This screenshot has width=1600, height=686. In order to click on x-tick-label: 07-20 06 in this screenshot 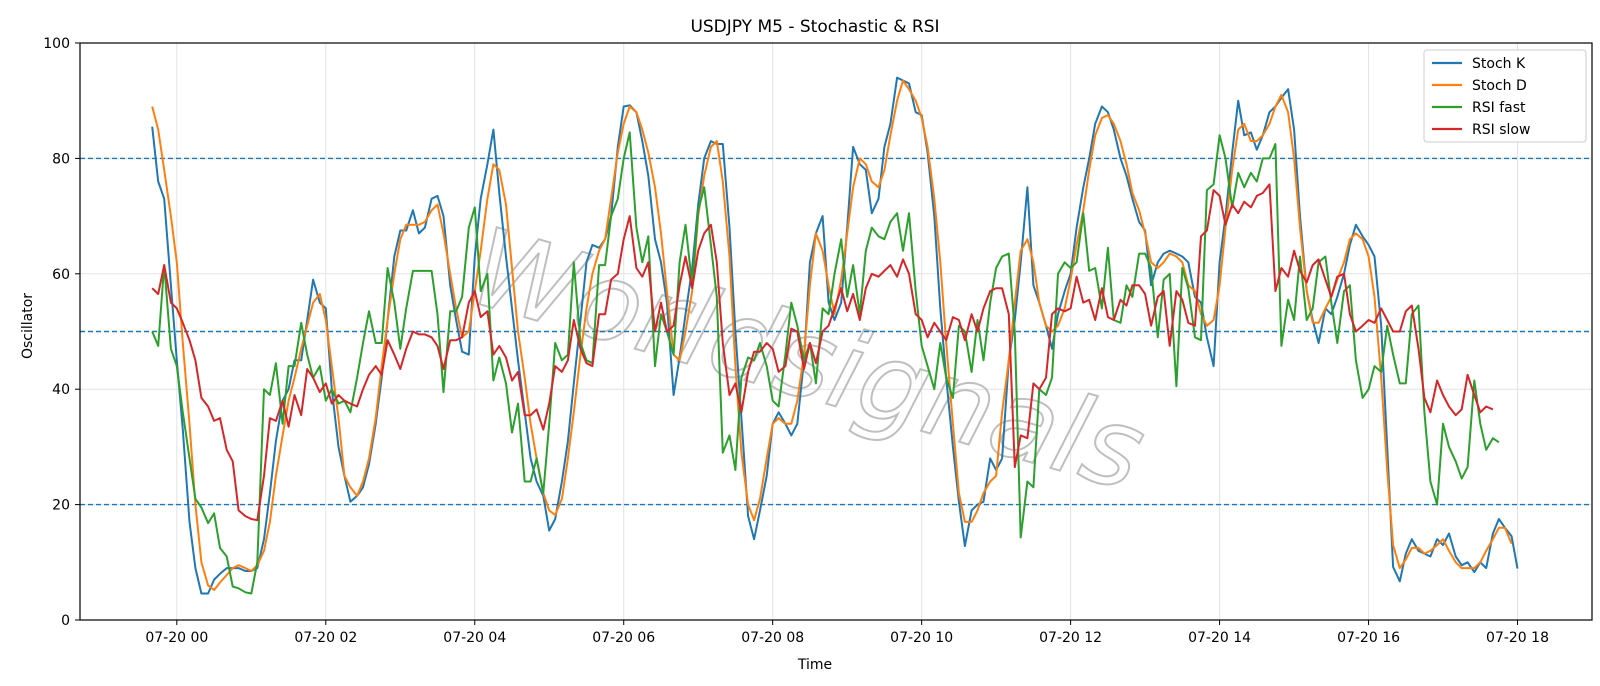, I will do `click(623, 638)`.